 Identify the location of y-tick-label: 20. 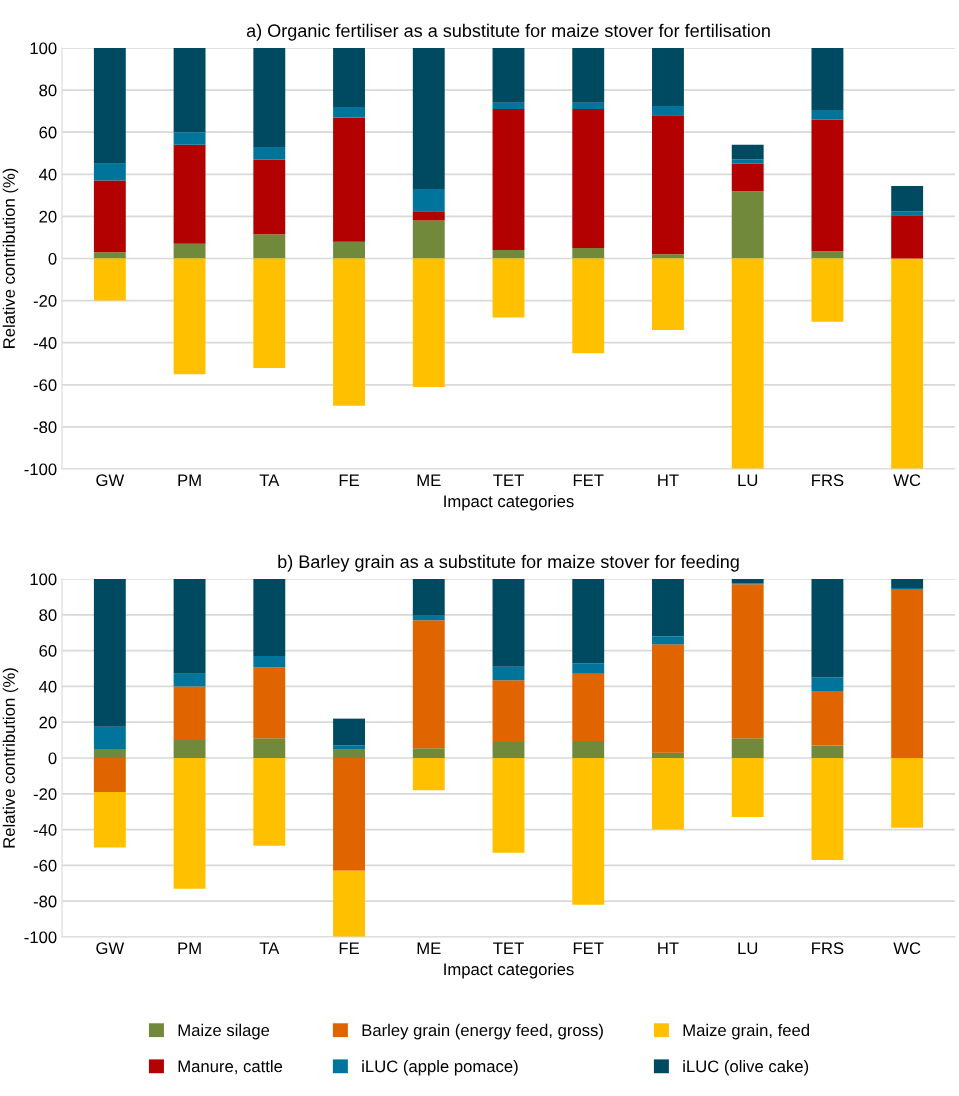
(48, 216).